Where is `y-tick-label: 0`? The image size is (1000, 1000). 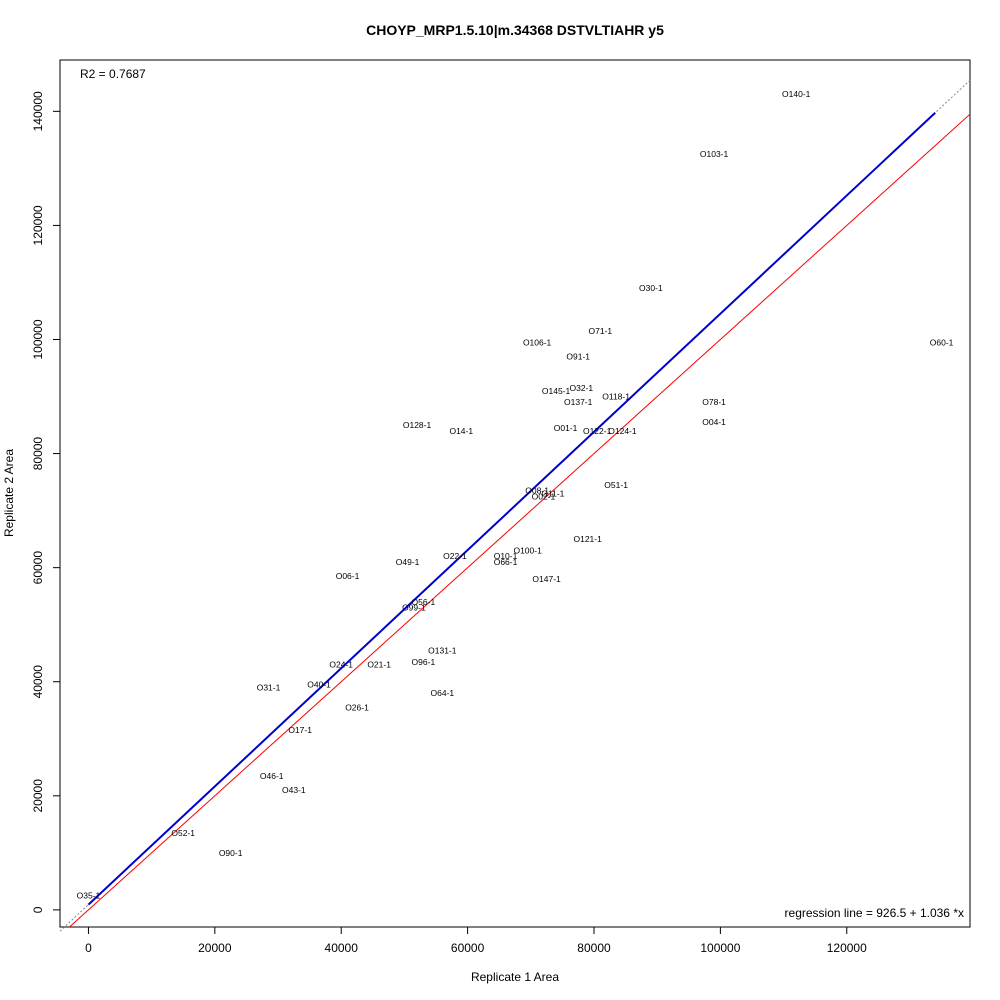
y-tick-label: 0 is located at coordinates (38, 909).